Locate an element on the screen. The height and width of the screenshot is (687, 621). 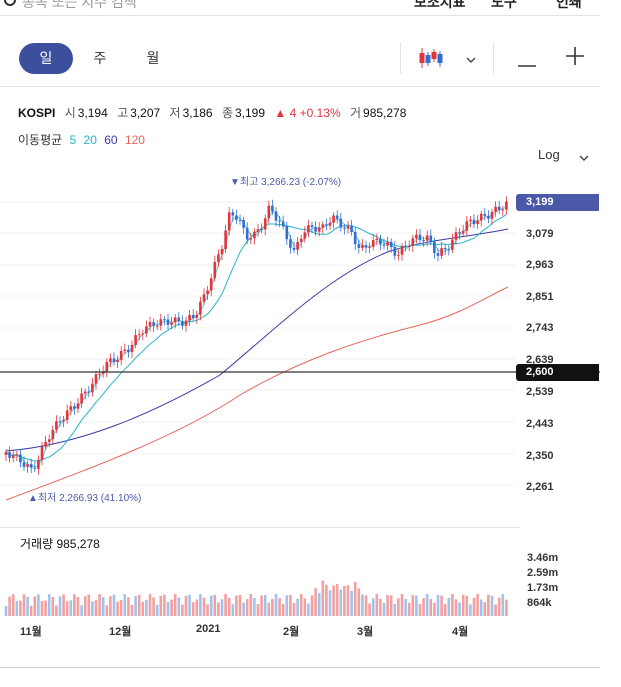
top-bar: 종목 또는 지수 검색 보조지표 도구 인쇄 is located at coordinates (310, 7).